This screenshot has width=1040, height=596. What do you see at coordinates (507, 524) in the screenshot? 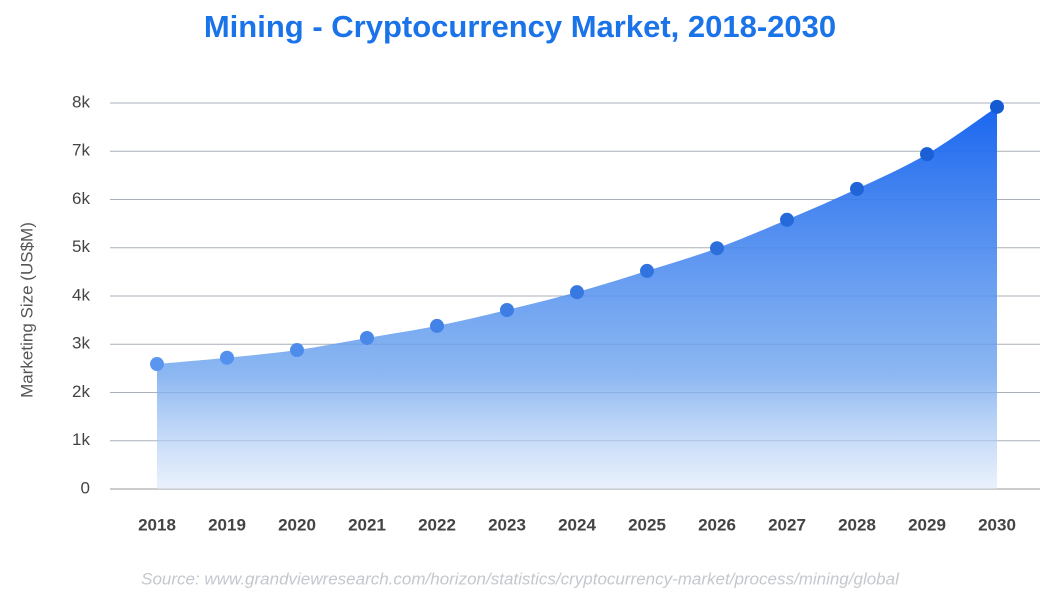
I see `x-tick-label: 2023` at bounding box center [507, 524].